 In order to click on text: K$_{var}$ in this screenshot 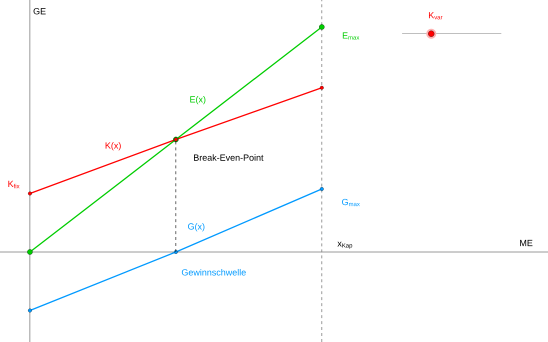, I will do `click(435, 16)`.